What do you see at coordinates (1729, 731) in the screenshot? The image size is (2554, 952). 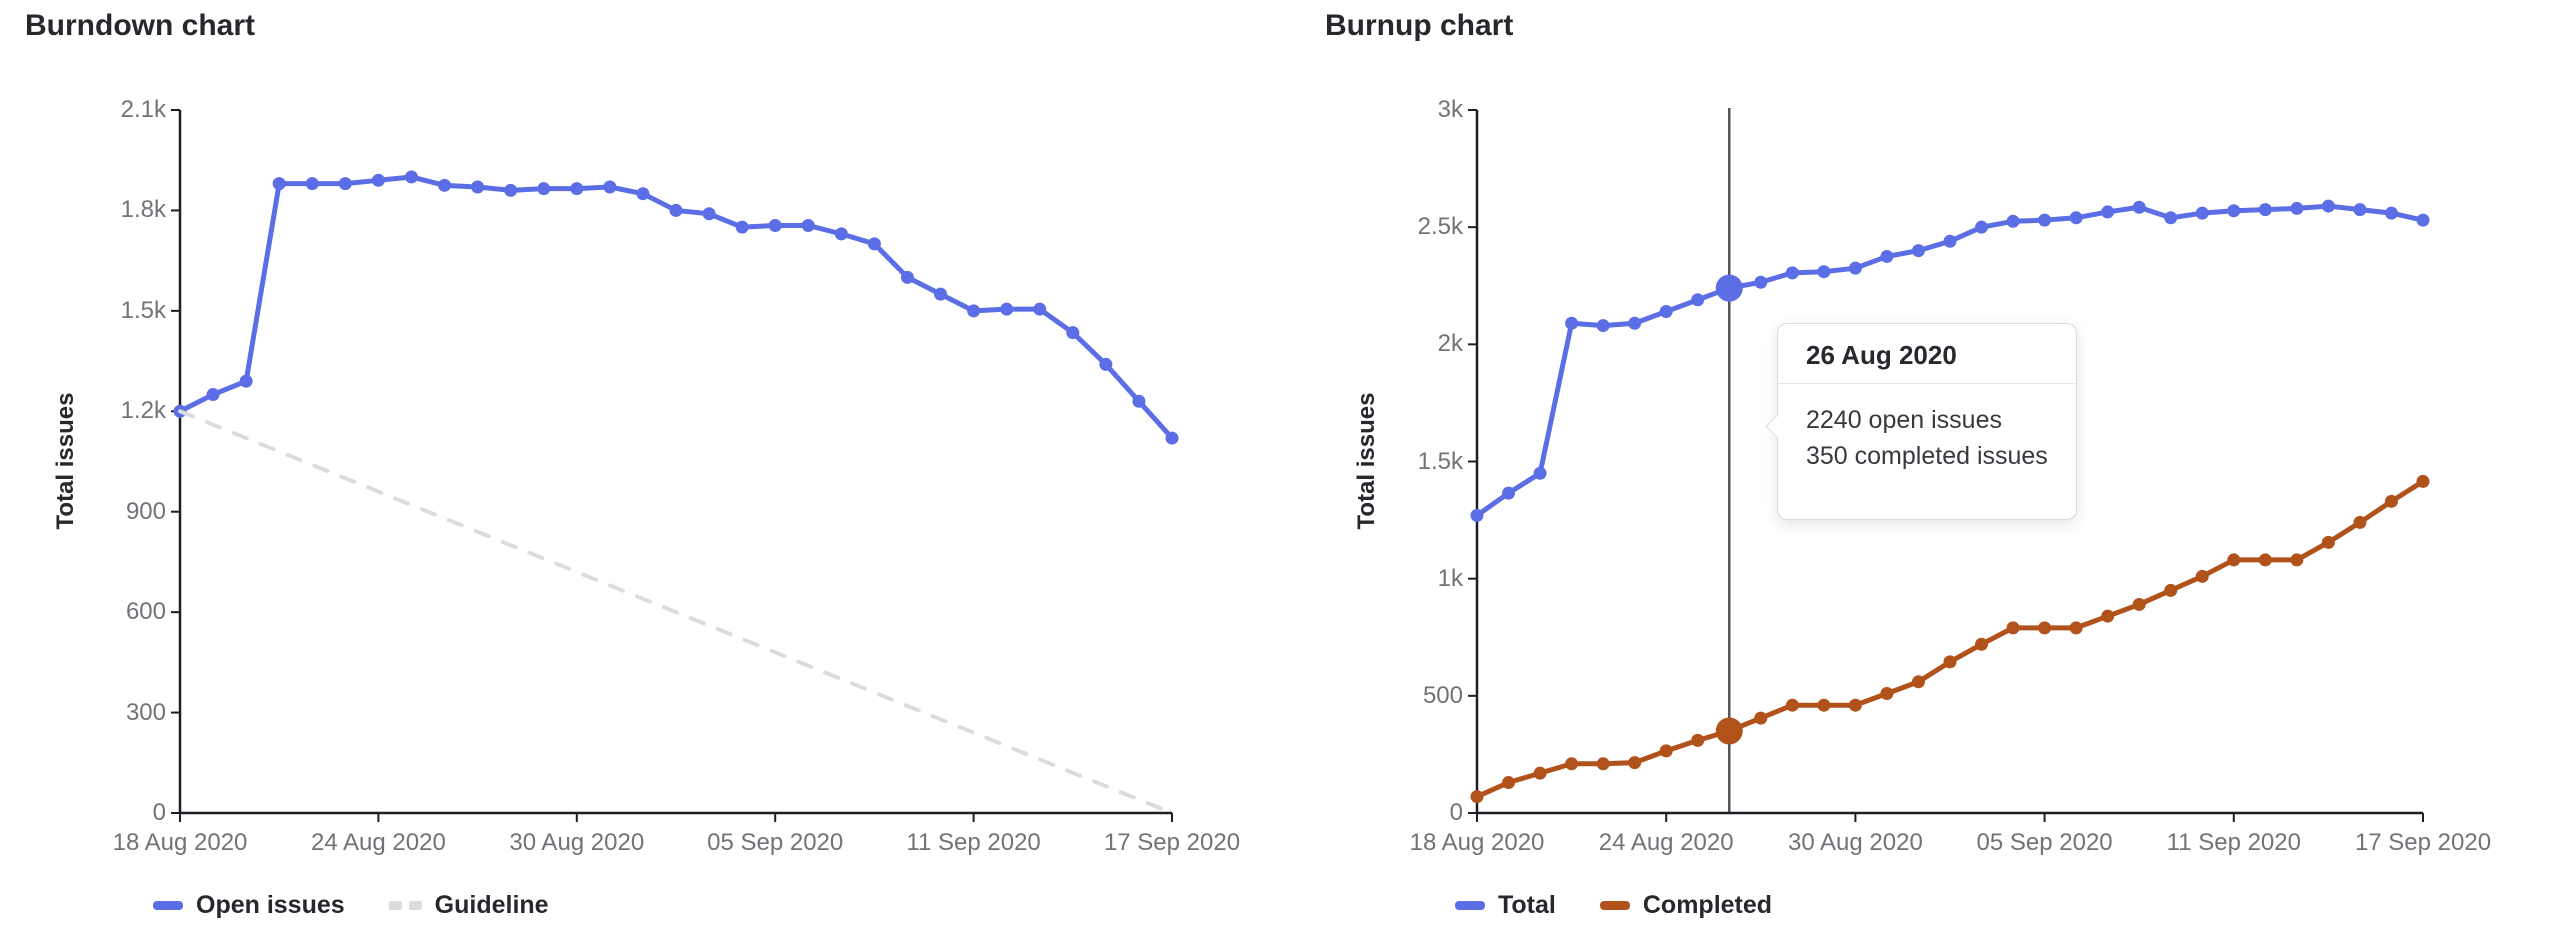 I see `highlighted-data-point-completed` at bounding box center [1729, 731].